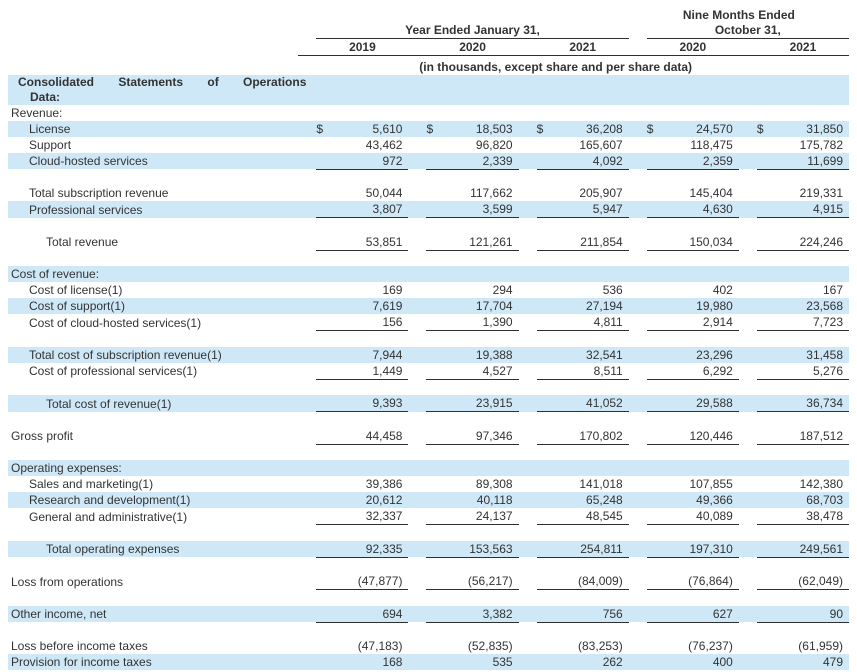 The height and width of the screenshot is (672, 857). What do you see at coordinates (832, 662) in the screenshot?
I see `value-text: 479` at bounding box center [832, 662].